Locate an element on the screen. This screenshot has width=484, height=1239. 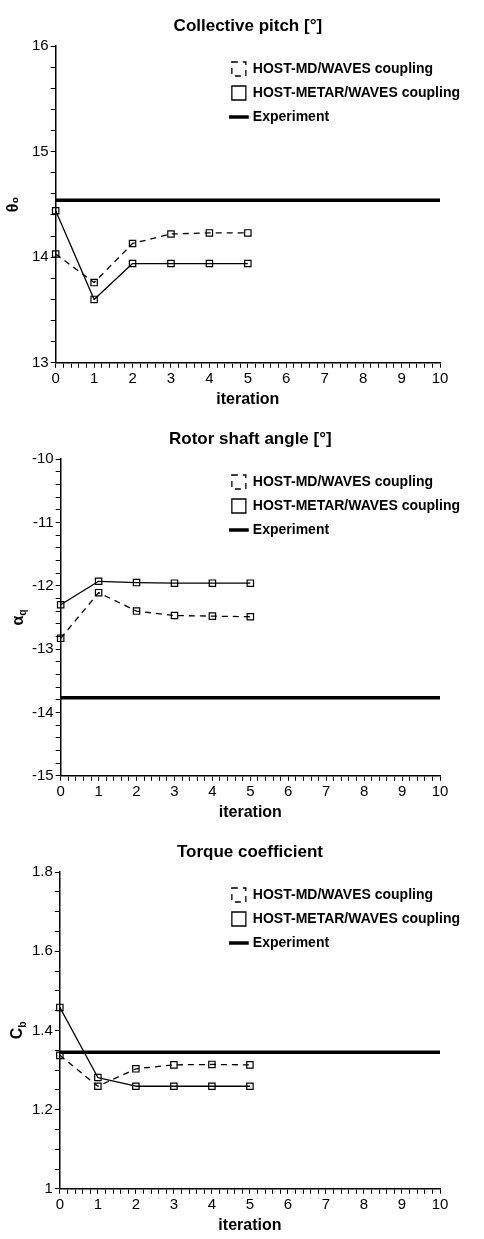
y-tick-label: 1.2 is located at coordinates (42, 1108).